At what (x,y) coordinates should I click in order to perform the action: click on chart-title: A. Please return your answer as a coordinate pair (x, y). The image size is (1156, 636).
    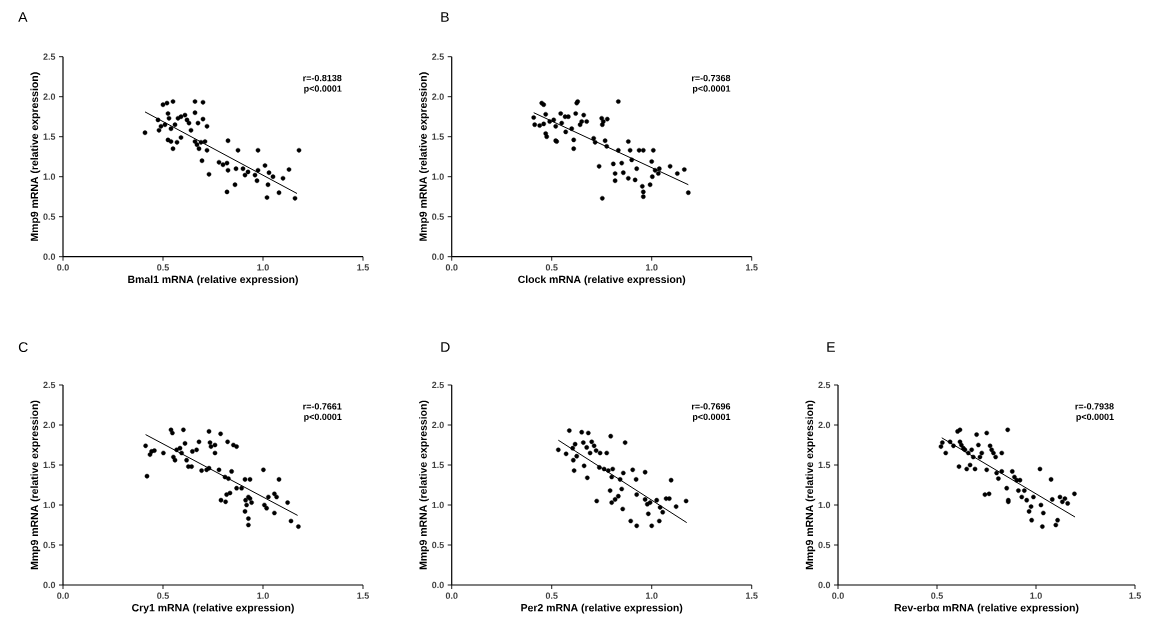
    Looking at the image, I should click on (23, 17).